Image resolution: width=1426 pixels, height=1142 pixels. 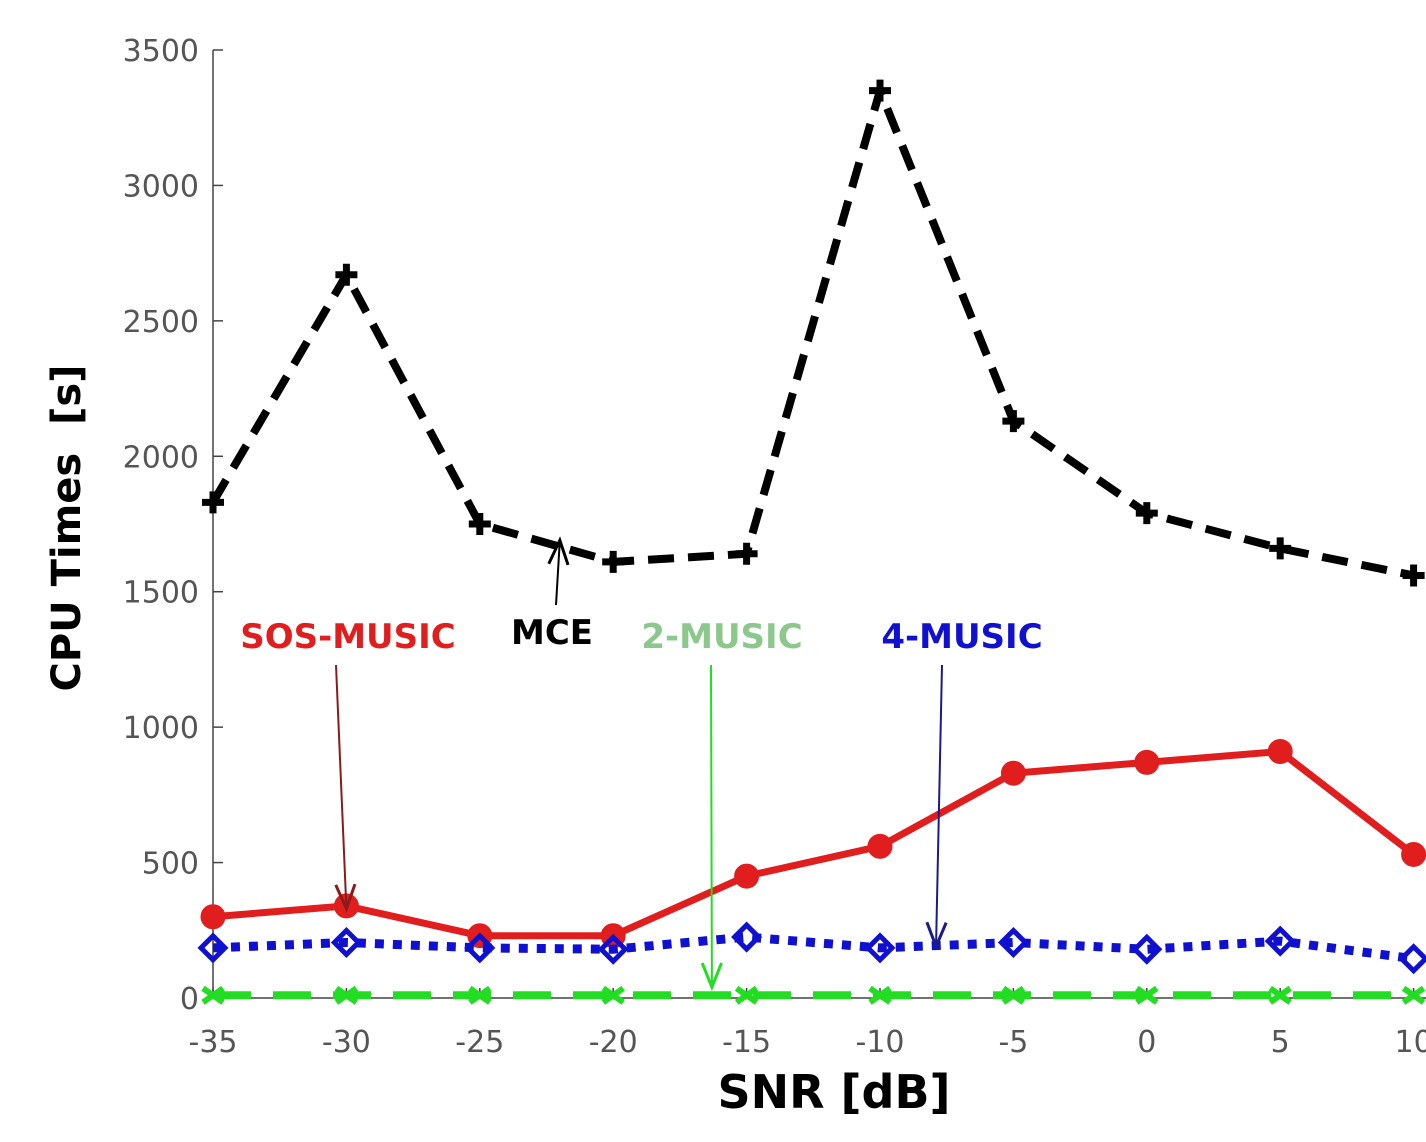 I want to click on y-tick-label: 500, so click(x=170, y=864).